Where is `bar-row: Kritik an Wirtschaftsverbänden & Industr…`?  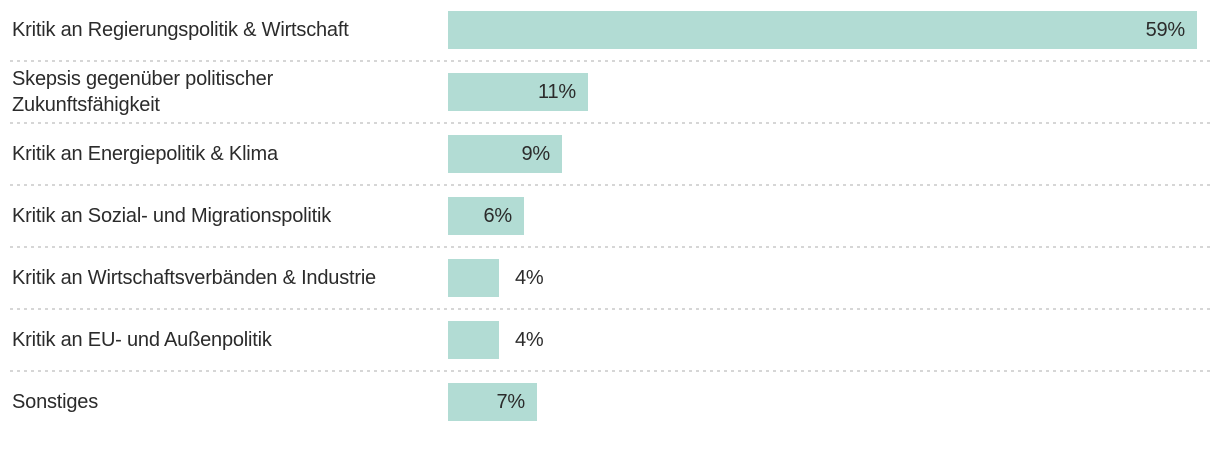 bar-row: Kritik an Wirtschaftsverbänden & Industr… is located at coordinates (610, 278).